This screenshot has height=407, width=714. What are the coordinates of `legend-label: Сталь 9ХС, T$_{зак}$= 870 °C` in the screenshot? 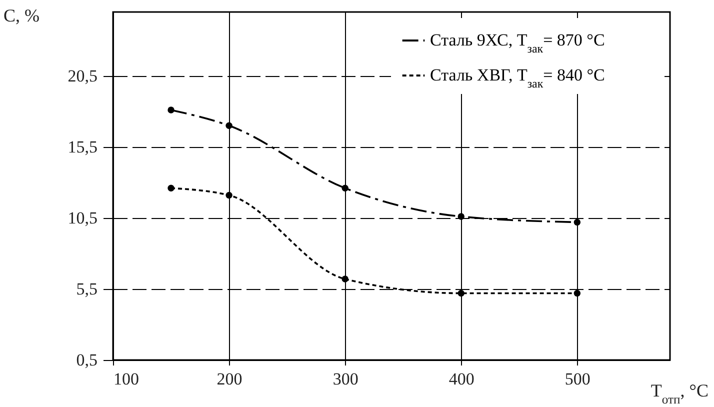 It's located at (517, 43).